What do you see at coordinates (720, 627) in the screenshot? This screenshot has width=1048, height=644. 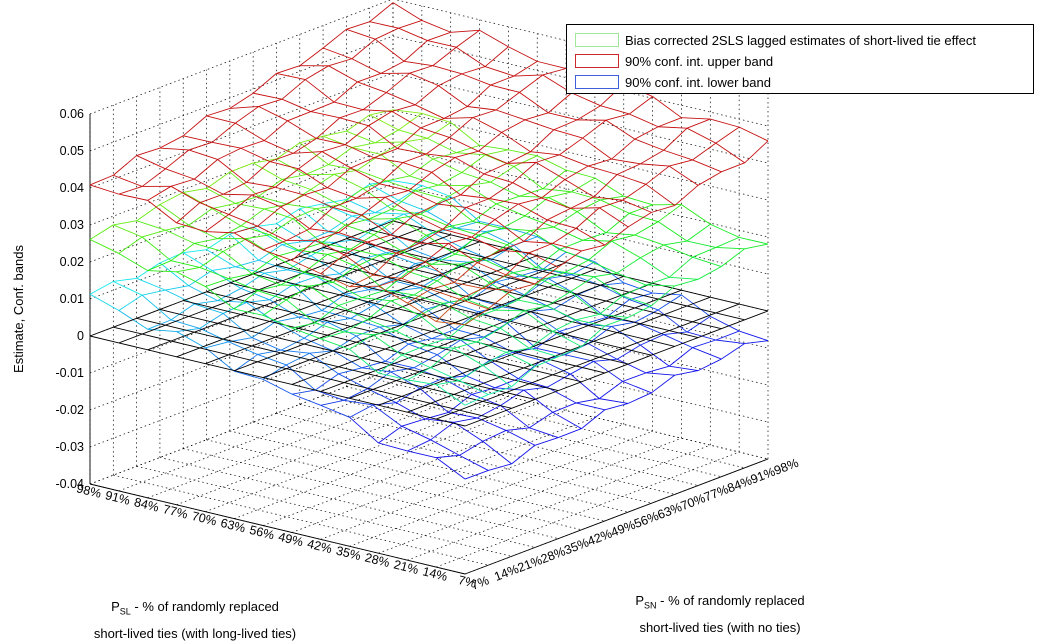 I see `y-axis-label-line2: short-lived ties (with no ties)` at bounding box center [720, 627].